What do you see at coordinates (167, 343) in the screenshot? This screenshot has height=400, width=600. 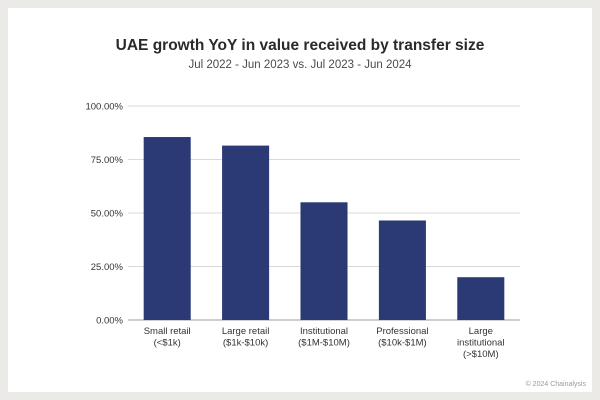 I see `x-tick-label: (<$1k)` at bounding box center [167, 343].